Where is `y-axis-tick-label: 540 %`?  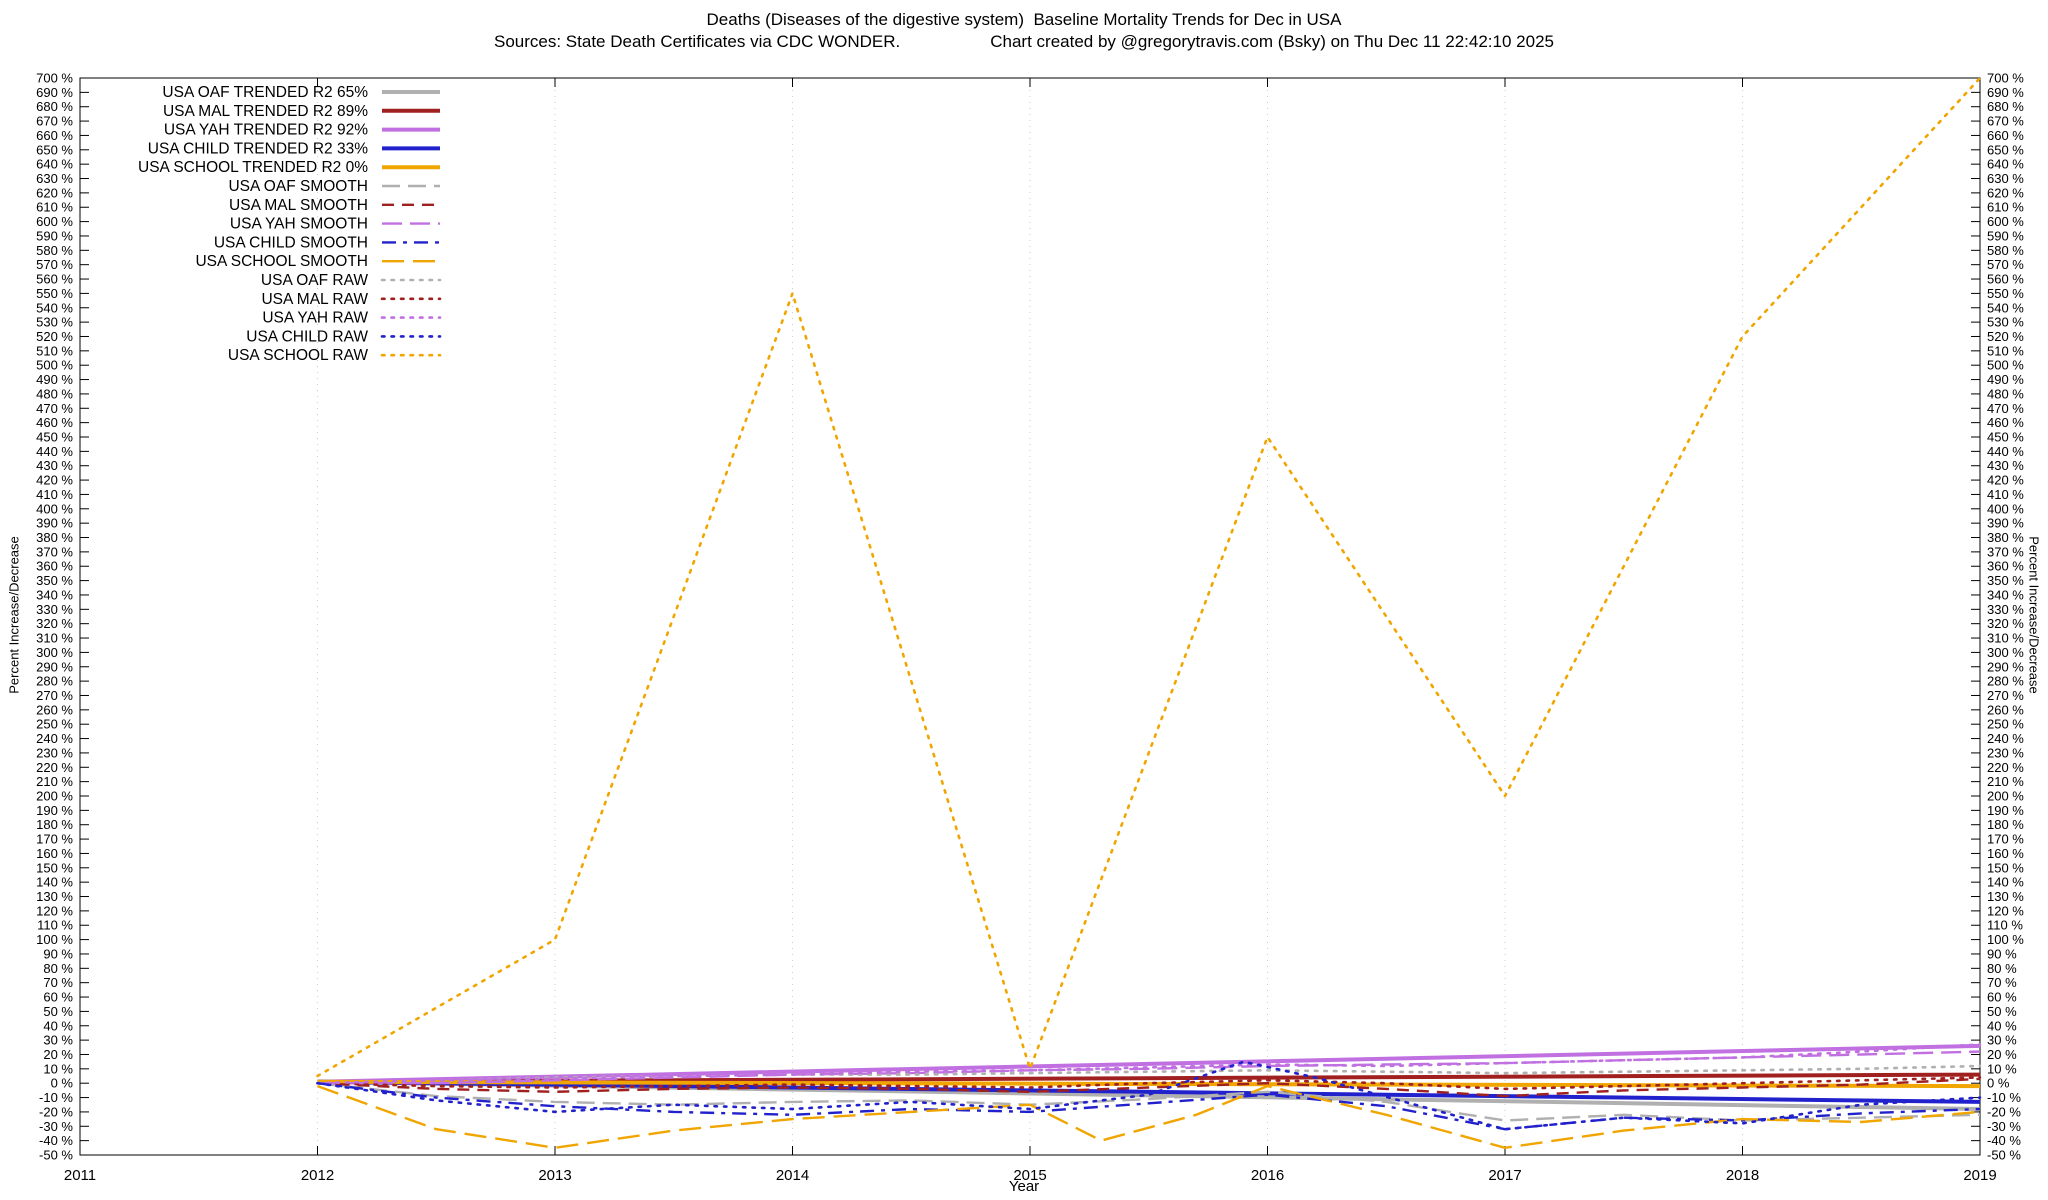 y-axis-tick-label: 540 % is located at coordinates (54, 307).